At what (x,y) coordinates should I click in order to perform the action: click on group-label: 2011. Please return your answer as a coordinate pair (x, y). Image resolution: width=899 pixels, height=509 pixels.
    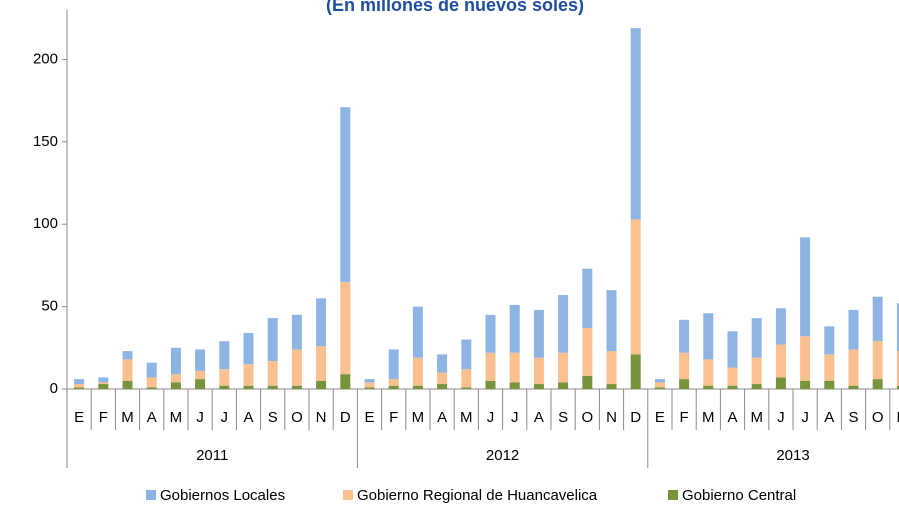
    Looking at the image, I should click on (212, 455).